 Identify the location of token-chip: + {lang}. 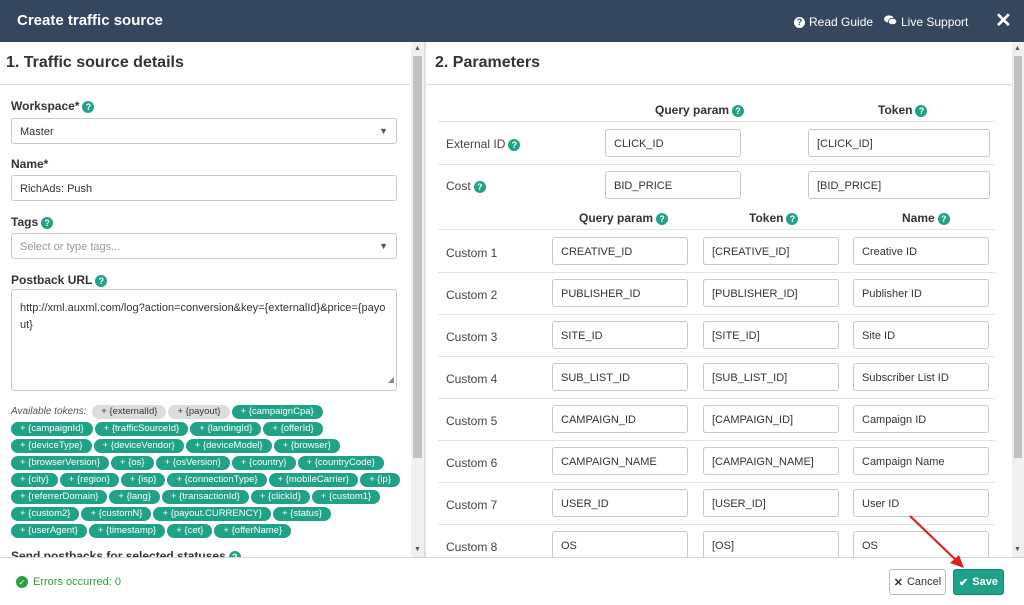
(134, 497).